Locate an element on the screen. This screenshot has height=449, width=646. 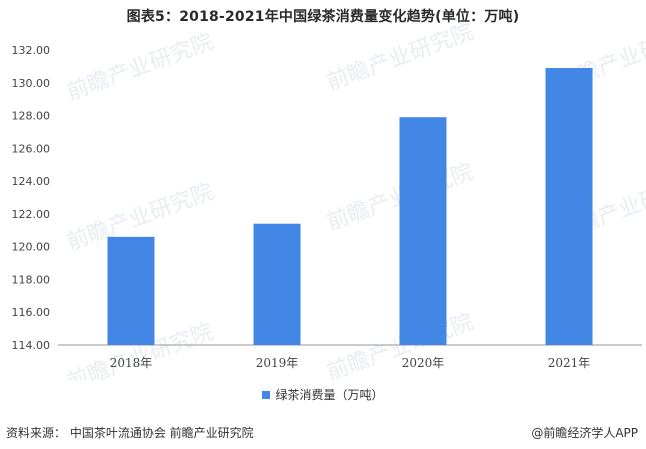
x-tick-label: 2019年 is located at coordinates (277, 363).